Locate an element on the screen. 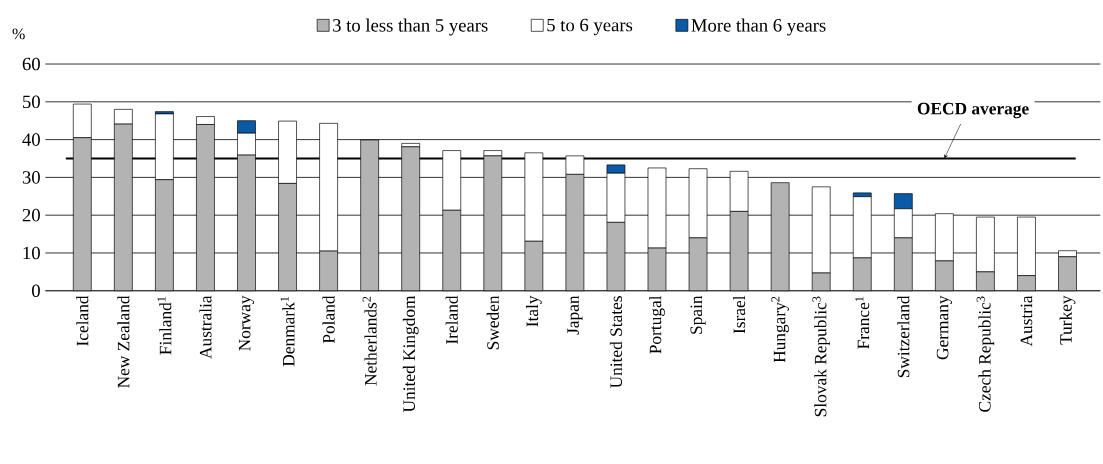  x-tick-label: Sweden is located at coordinates (492, 322).